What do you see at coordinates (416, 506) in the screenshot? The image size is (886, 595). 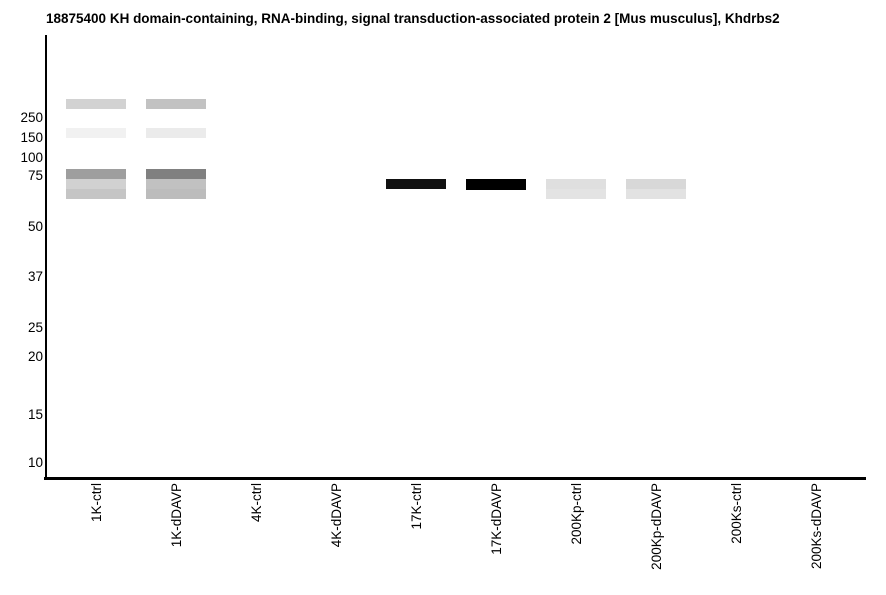 I see `x-axis-lane-label: 17K-ctrl` at bounding box center [416, 506].